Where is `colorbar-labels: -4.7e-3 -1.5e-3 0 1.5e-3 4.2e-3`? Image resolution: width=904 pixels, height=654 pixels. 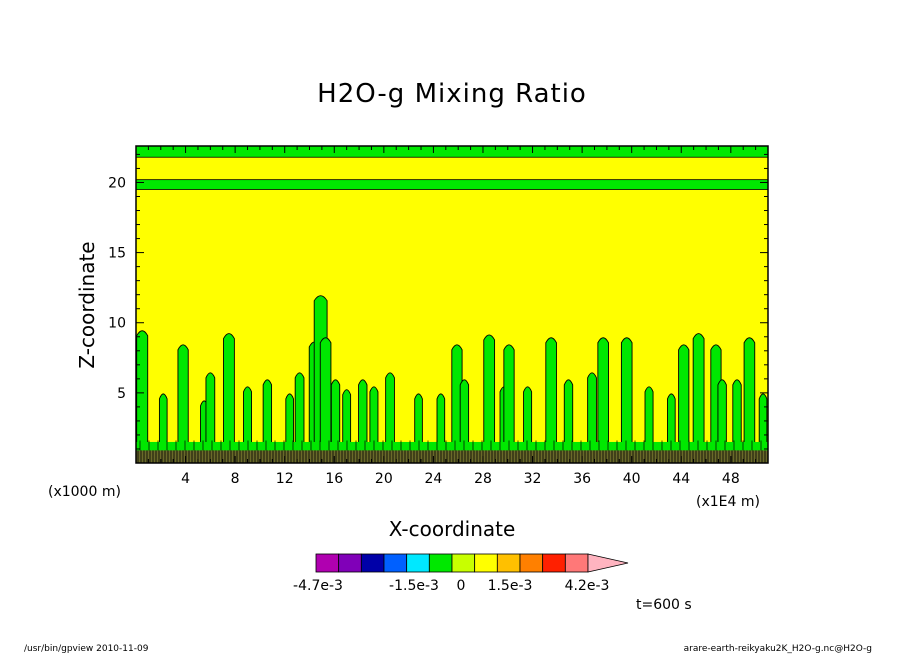
colorbar-labels: -4.7e-3 -1.5e-3 0 1.5e-3 4.2e-3 is located at coordinates (451, 586).